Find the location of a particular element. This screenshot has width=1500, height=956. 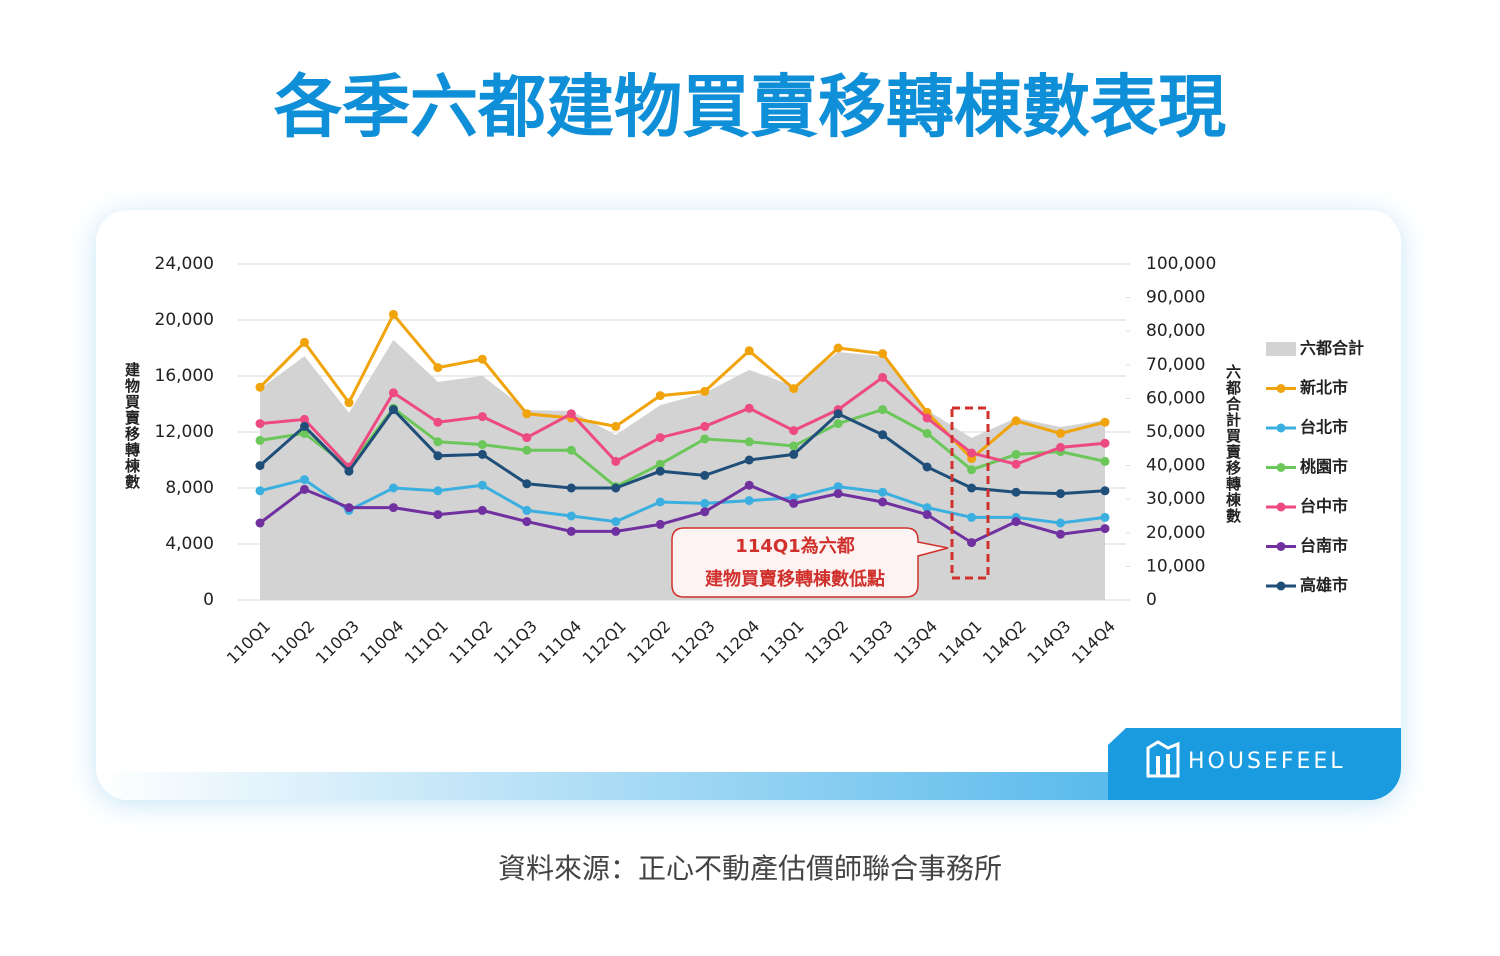

logo-icon is located at coordinates (1163, 759).